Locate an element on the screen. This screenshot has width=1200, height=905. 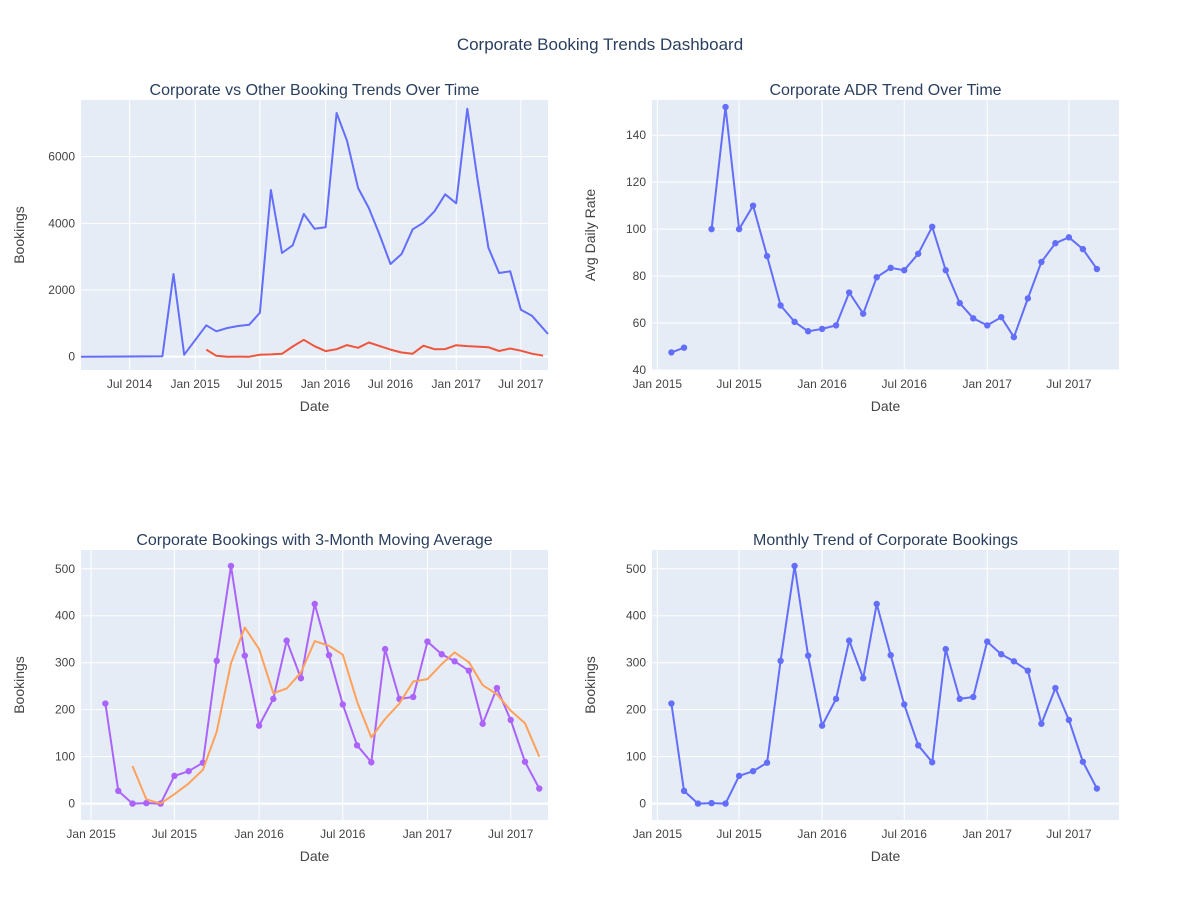
y-tick-label: 6000 is located at coordinates (61, 157).